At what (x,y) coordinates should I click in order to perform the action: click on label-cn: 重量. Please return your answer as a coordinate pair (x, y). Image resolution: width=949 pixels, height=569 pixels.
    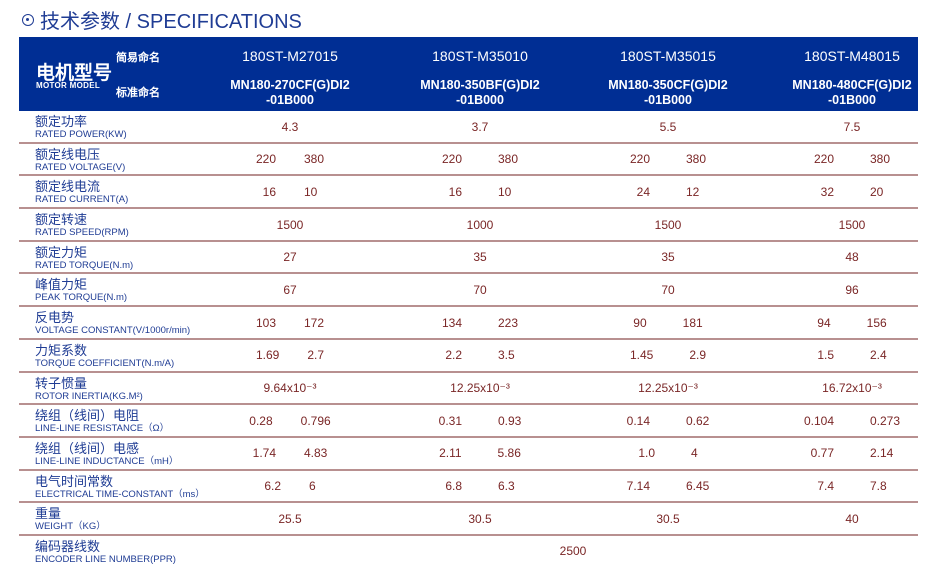
    Looking at the image, I should click on (48, 514).